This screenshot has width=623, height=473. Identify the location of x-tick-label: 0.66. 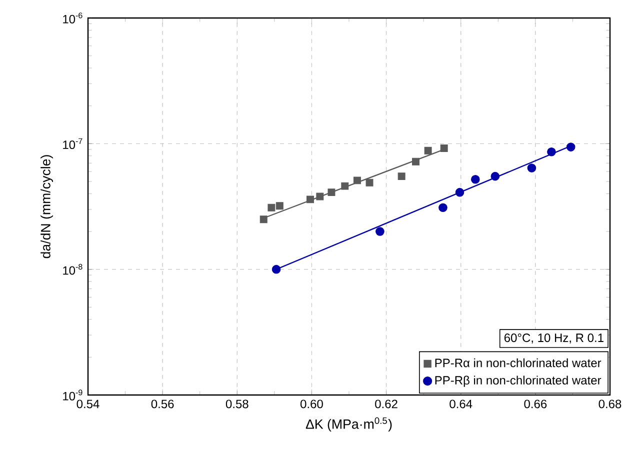
(535, 404).